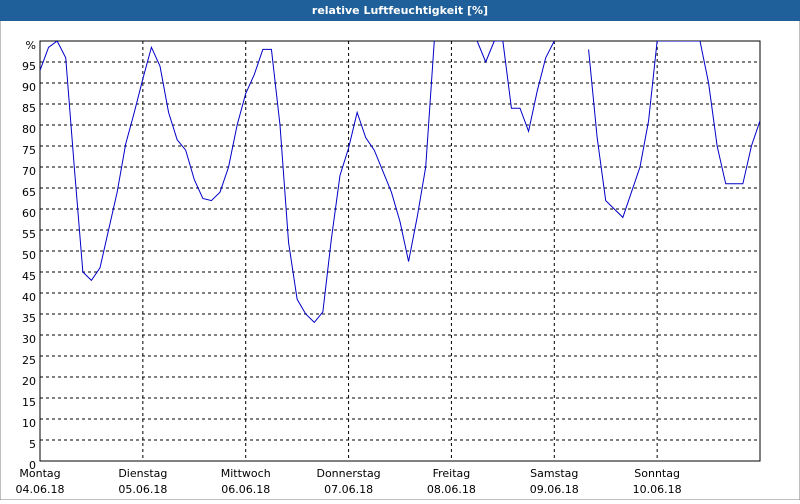 The image size is (800, 504). Describe the element at coordinates (32, 444) in the screenshot. I see `y-tick-label: 5` at that location.